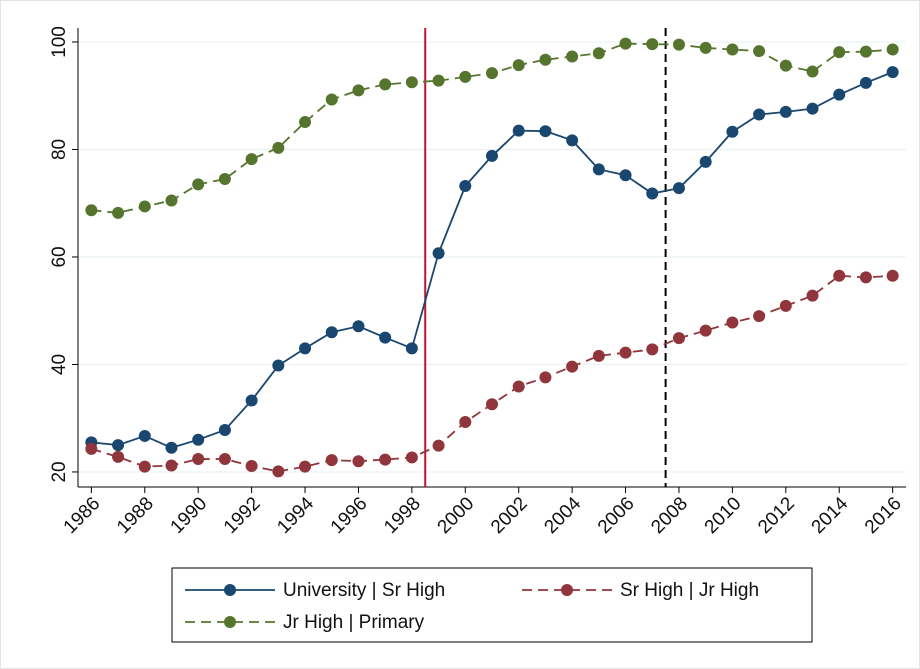 Image resolution: width=920 pixels, height=669 pixels. I want to click on y-tick-label: 100, so click(59, 42).